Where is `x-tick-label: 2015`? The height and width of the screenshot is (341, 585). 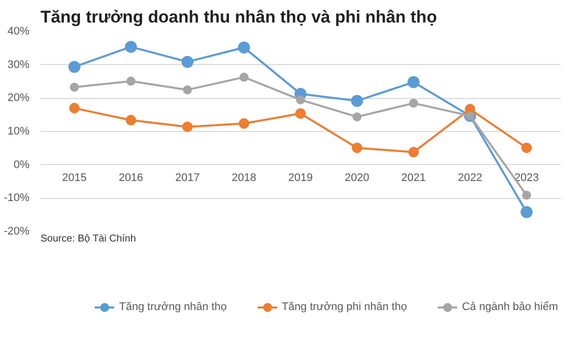
x-tick-label: 2015 is located at coordinates (74, 178).